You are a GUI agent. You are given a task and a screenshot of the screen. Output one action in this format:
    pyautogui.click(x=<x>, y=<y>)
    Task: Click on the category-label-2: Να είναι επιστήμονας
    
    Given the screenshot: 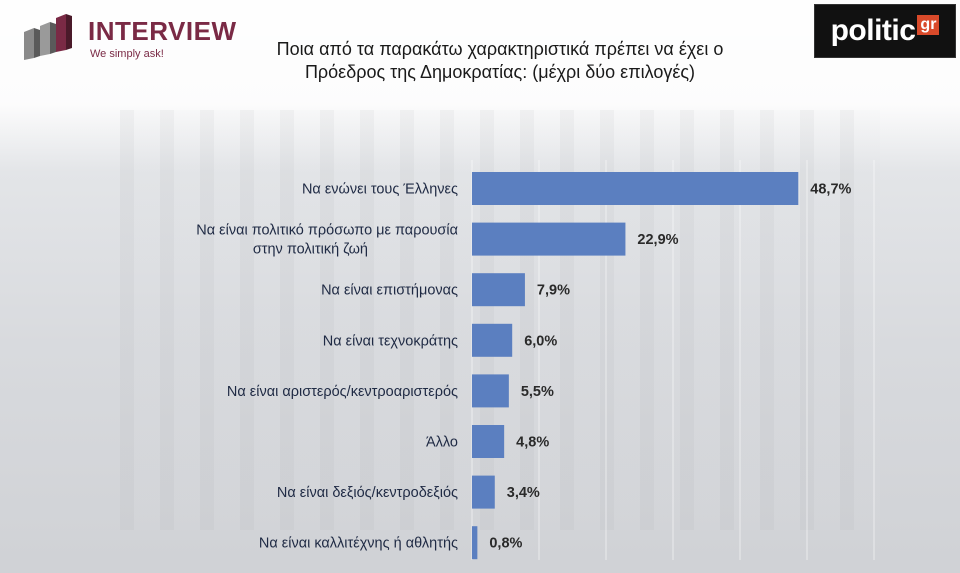 What is the action you would take?
    pyautogui.click(x=389, y=291)
    